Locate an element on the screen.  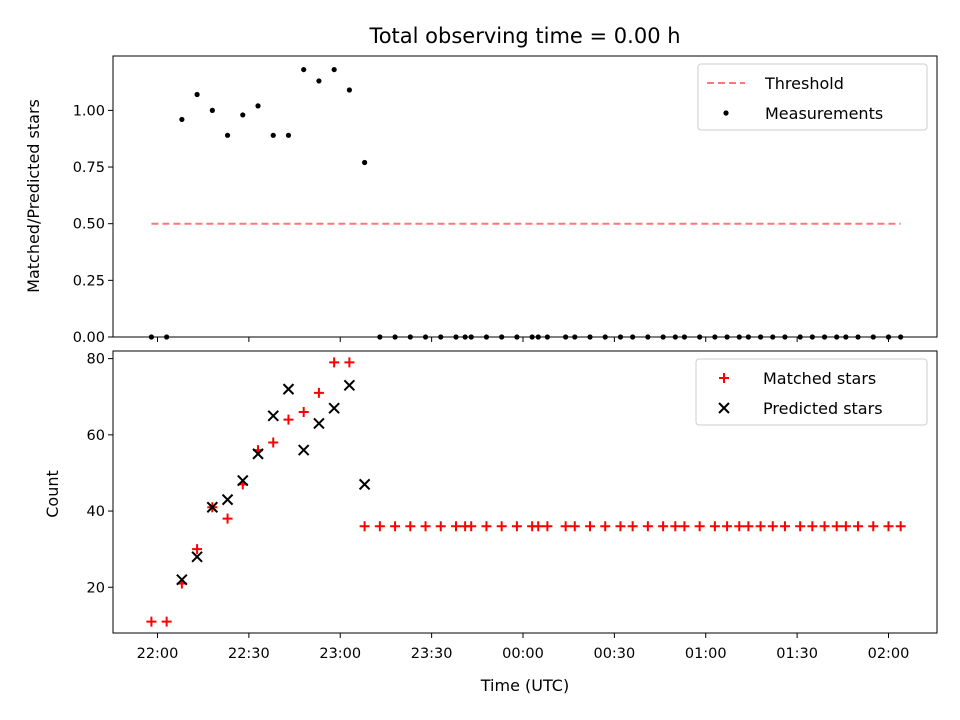
x-tick-label: 22:00 is located at coordinates (158, 654).